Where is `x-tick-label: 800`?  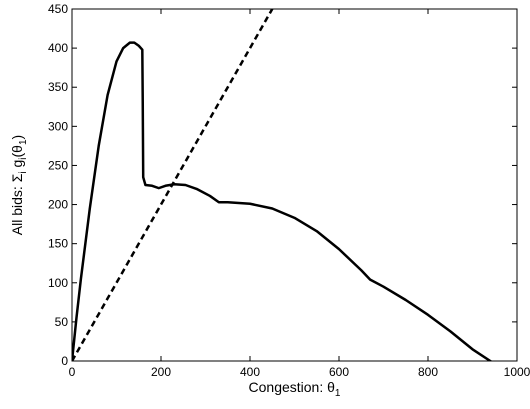
x-tick-label: 800 is located at coordinates (428, 372).